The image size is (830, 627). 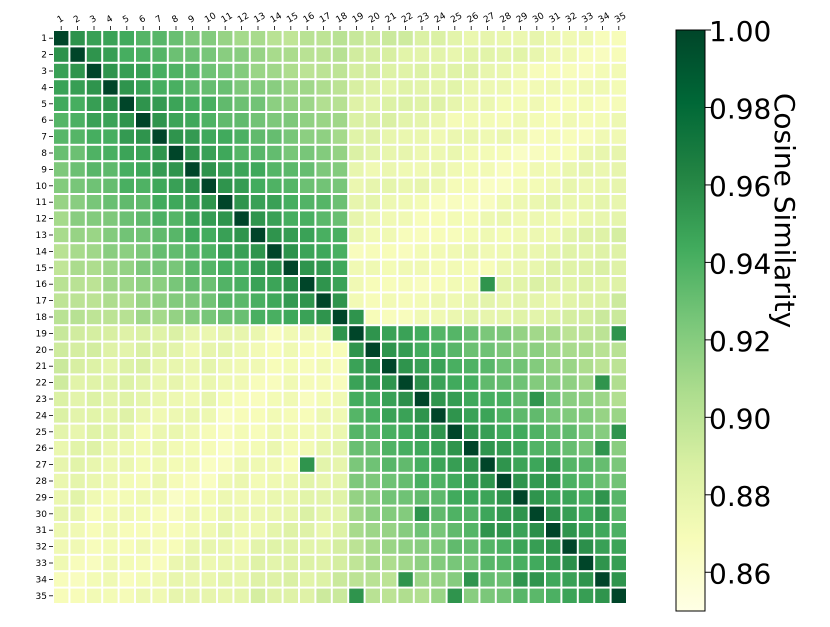 What do you see at coordinates (44, 72) in the screenshot?
I see `row-tick-label: 3` at bounding box center [44, 72].